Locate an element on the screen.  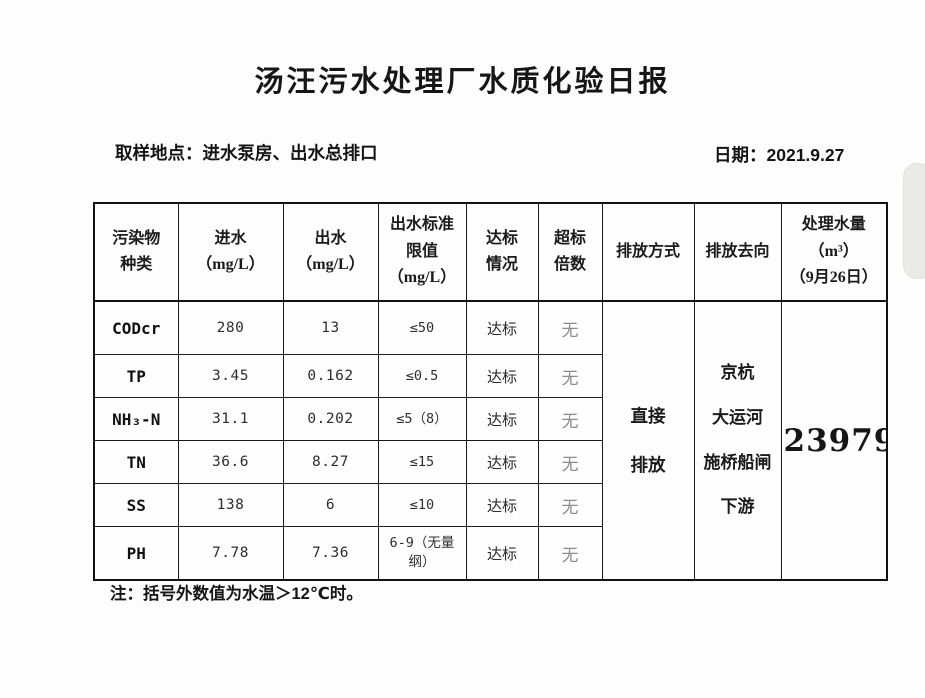
header-compliance-status: 达标 情况 is located at coordinates (502, 252).